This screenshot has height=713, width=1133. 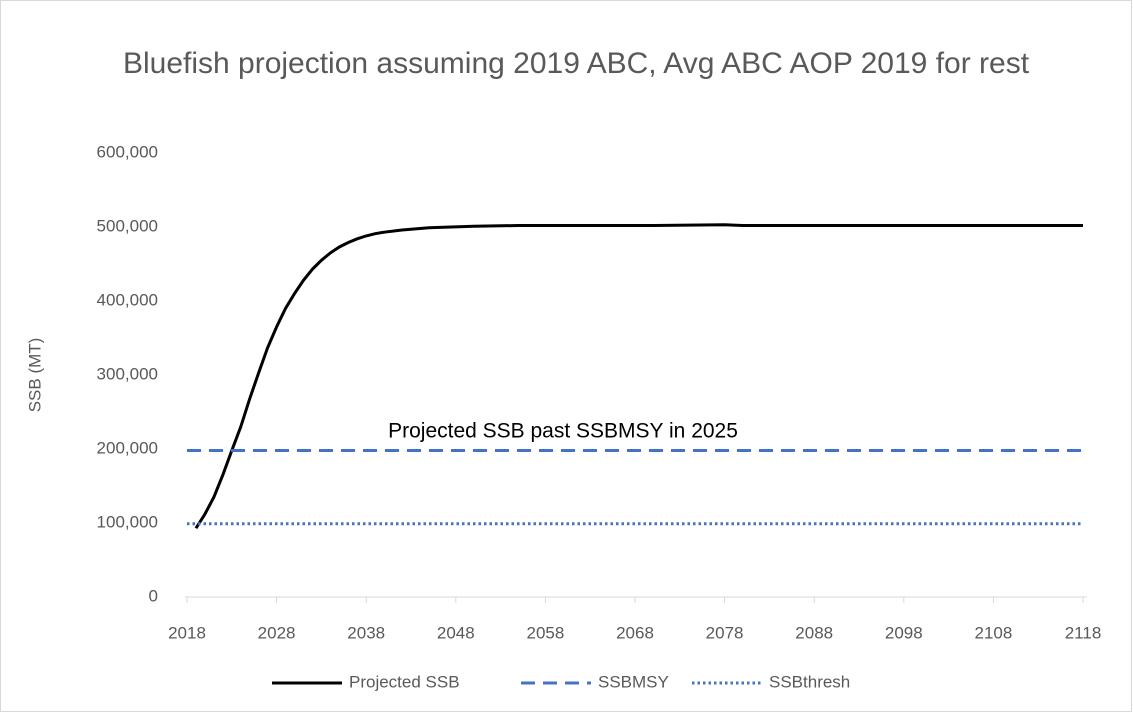 I want to click on x-tick-label: 2068, so click(x=635, y=632).